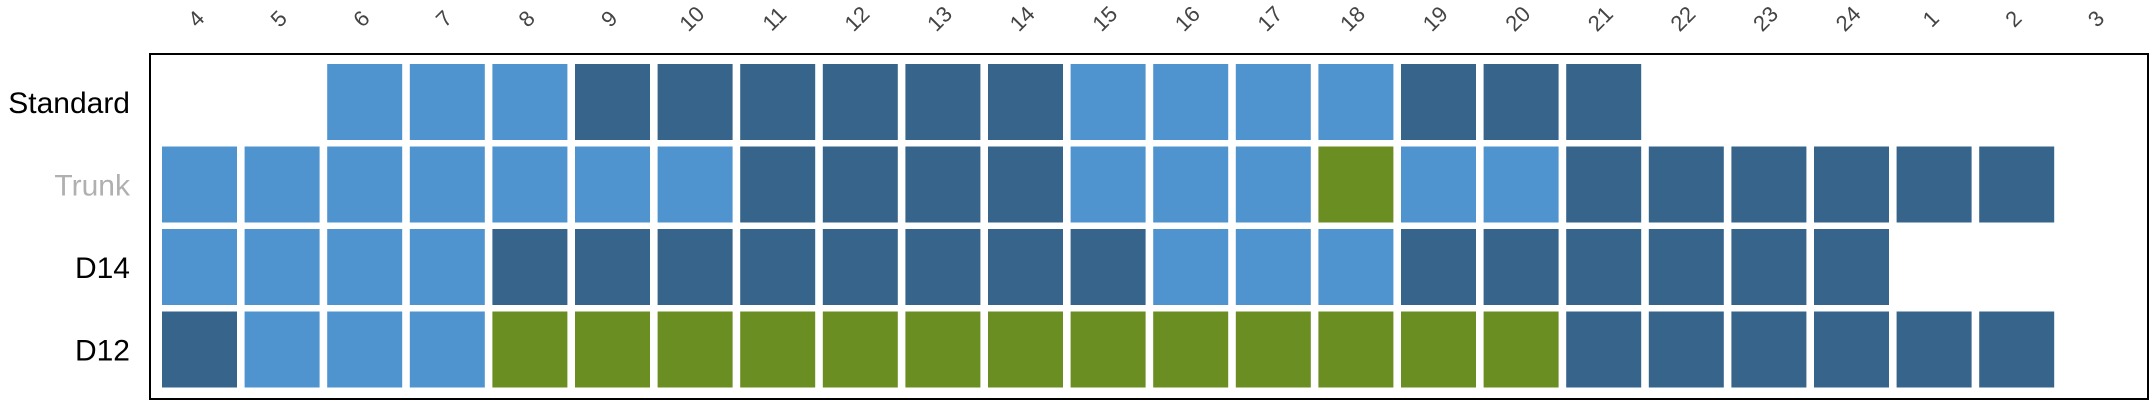  Describe the element at coordinates (609, 19) in the screenshot. I see `x-tick-label: 9` at that location.